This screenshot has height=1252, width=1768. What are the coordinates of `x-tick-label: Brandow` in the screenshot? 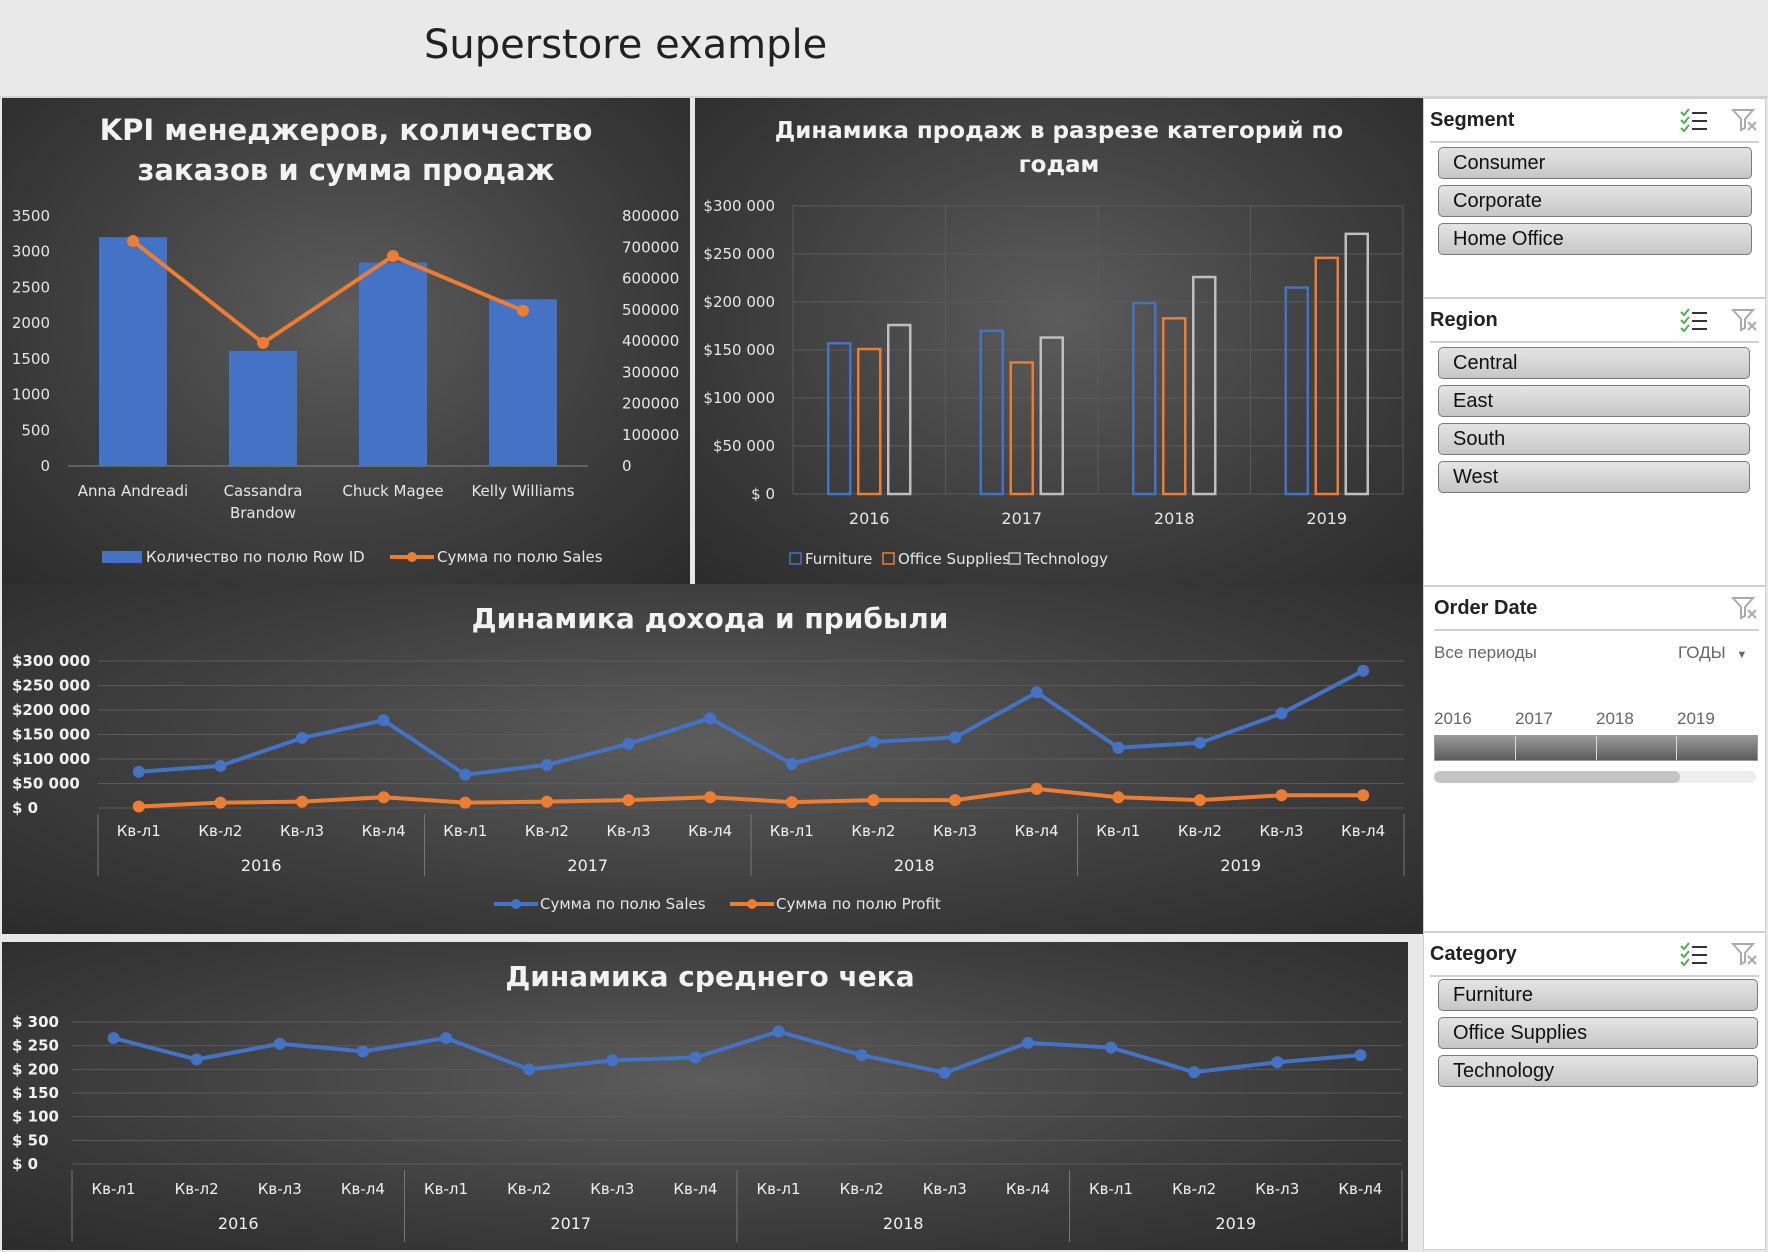 It's located at (263, 513).